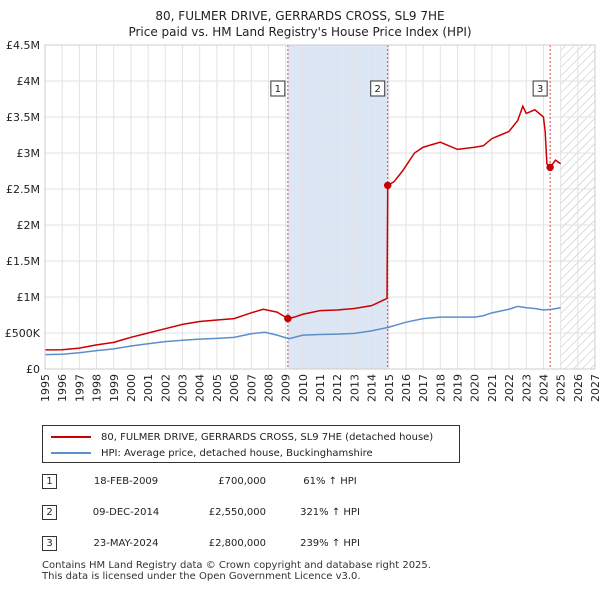 The height and width of the screenshot is (590, 600). What do you see at coordinates (62, 388) in the screenshot?
I see `x-tick-label: 1996` at bounding box center [62, 388].